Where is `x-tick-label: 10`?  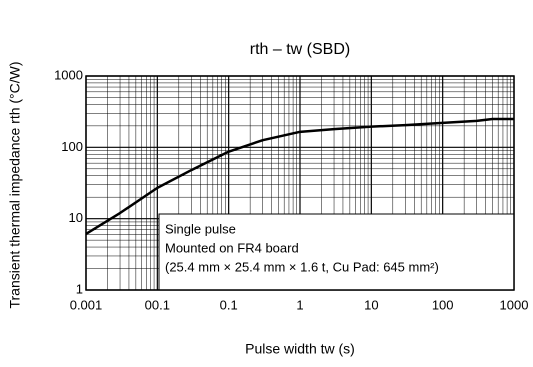 x-tick-label: 10 is located at coordinates (371, 304).